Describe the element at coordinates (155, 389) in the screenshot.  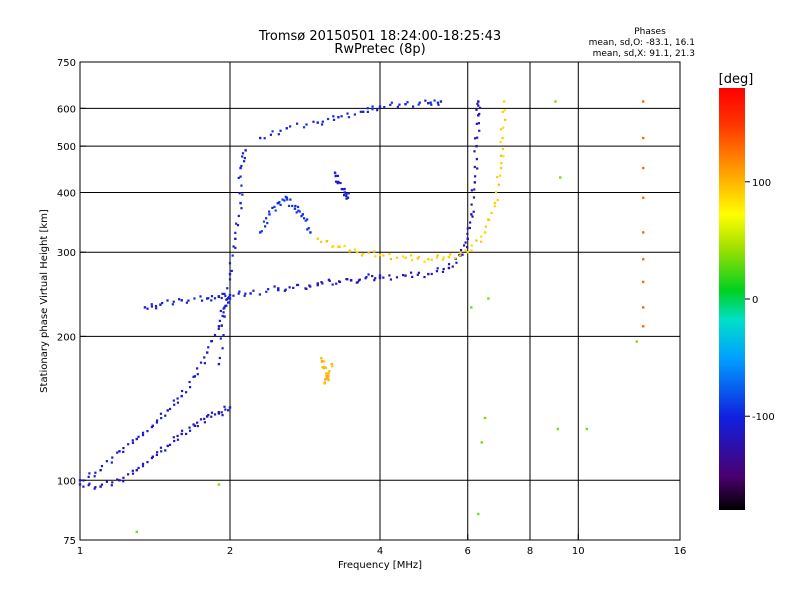
I see `series-o-trace-low-f` at that location.